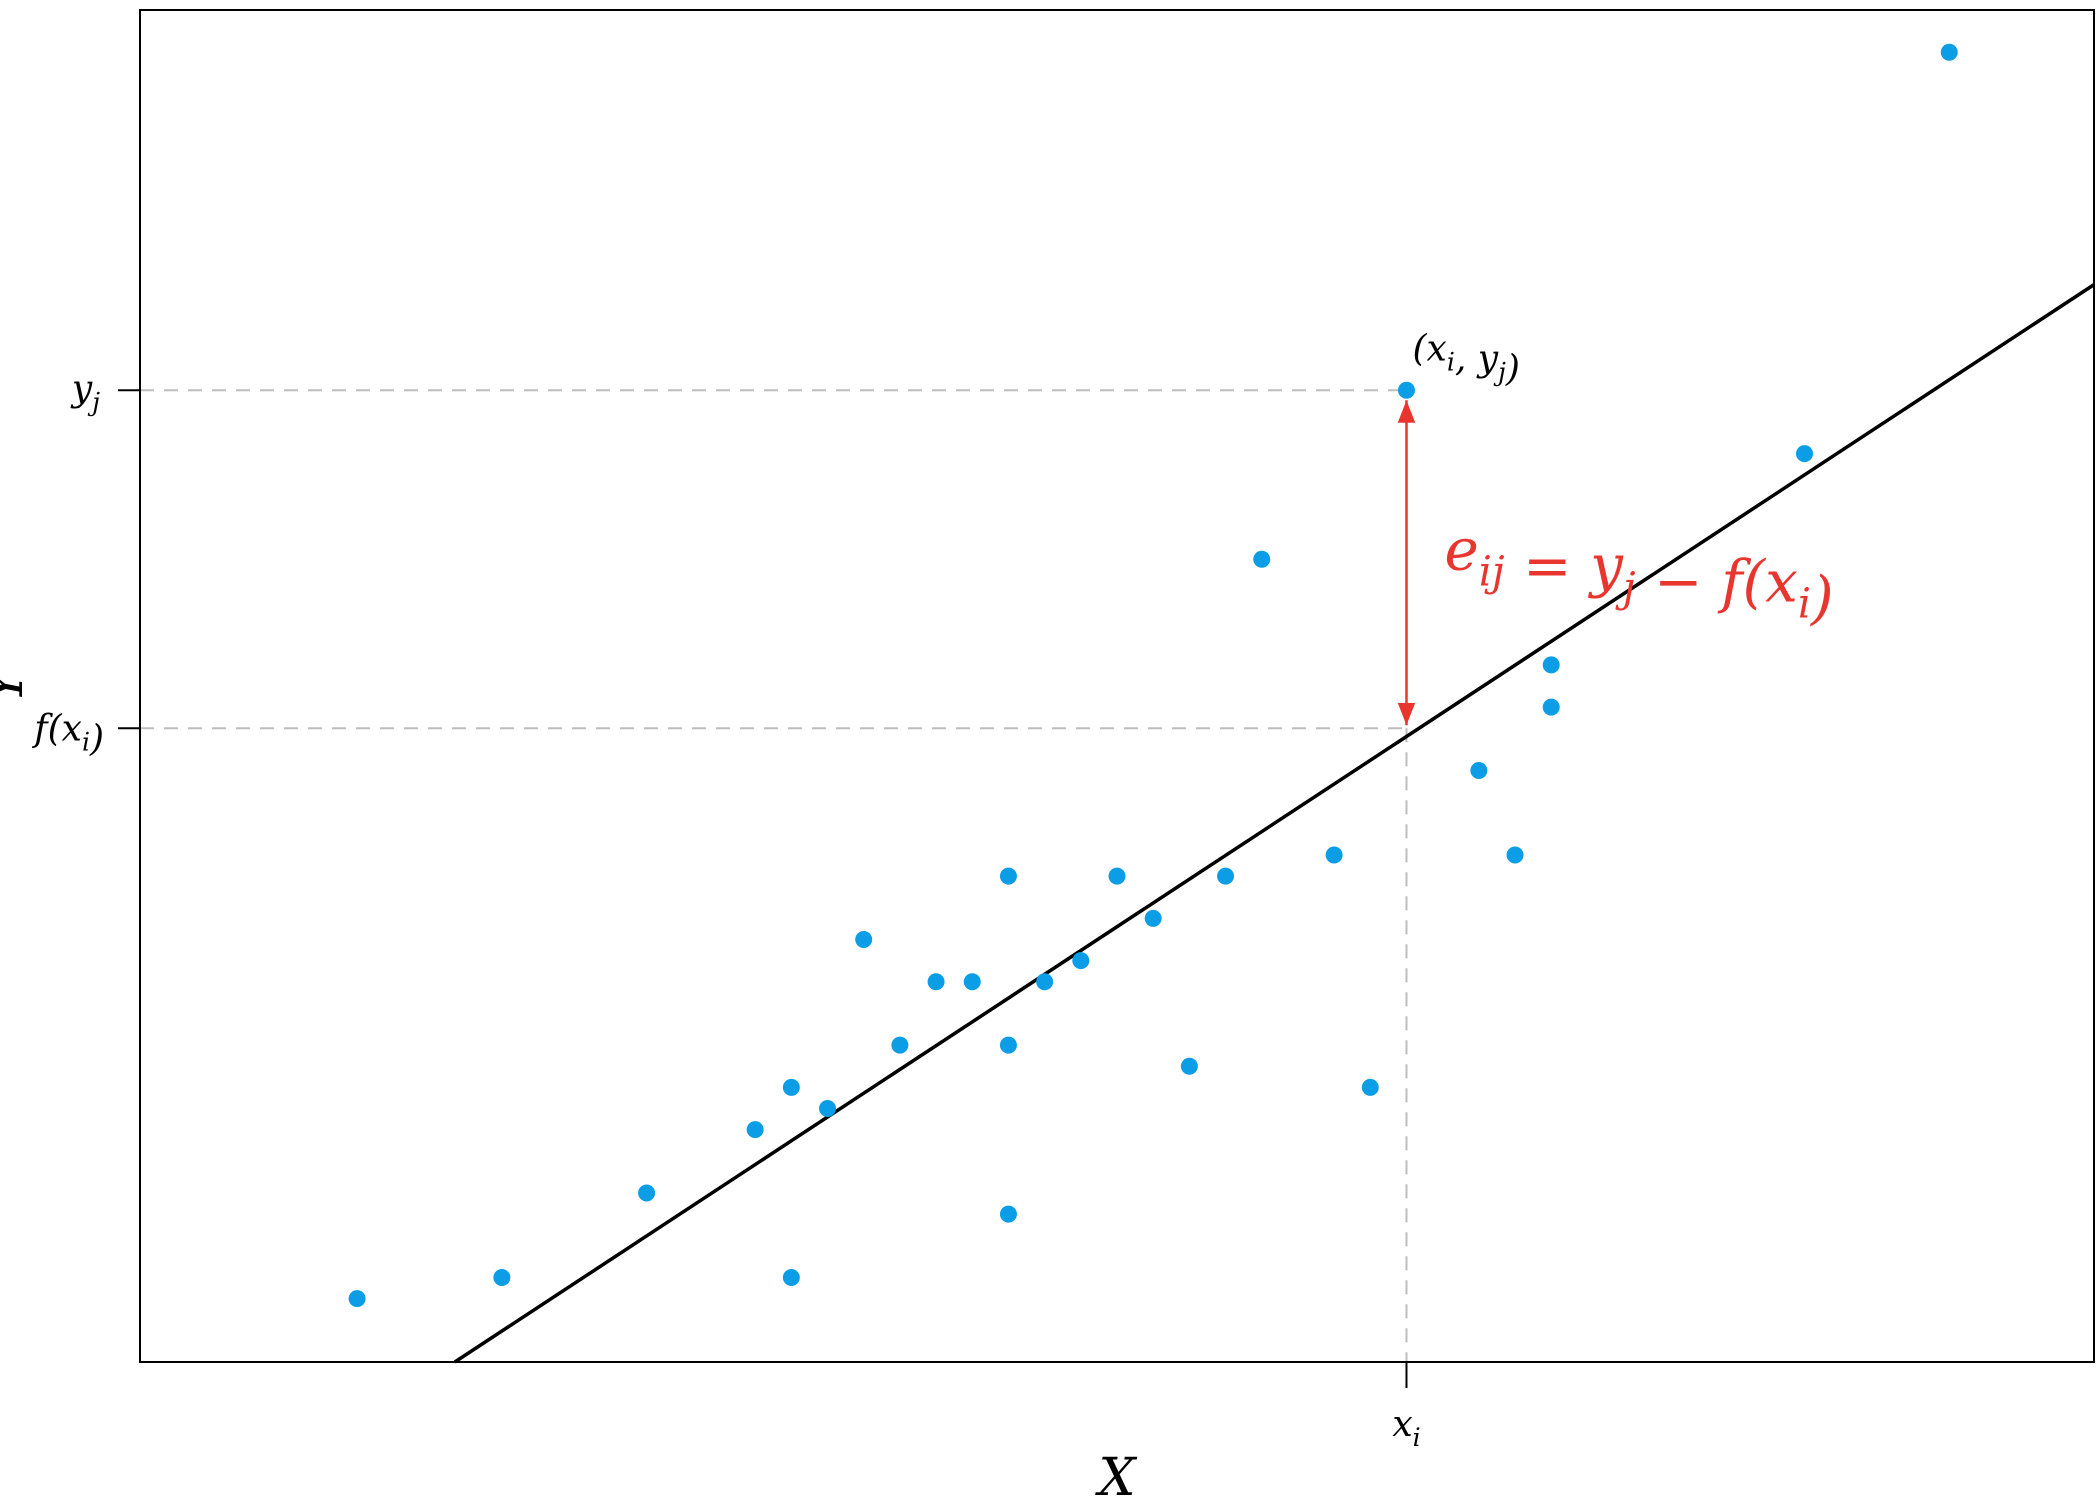 This screenshot has width=2100, height=1500. I want to click on residual-formula-label: eij = yj − f(xi), so click(1638, 573).